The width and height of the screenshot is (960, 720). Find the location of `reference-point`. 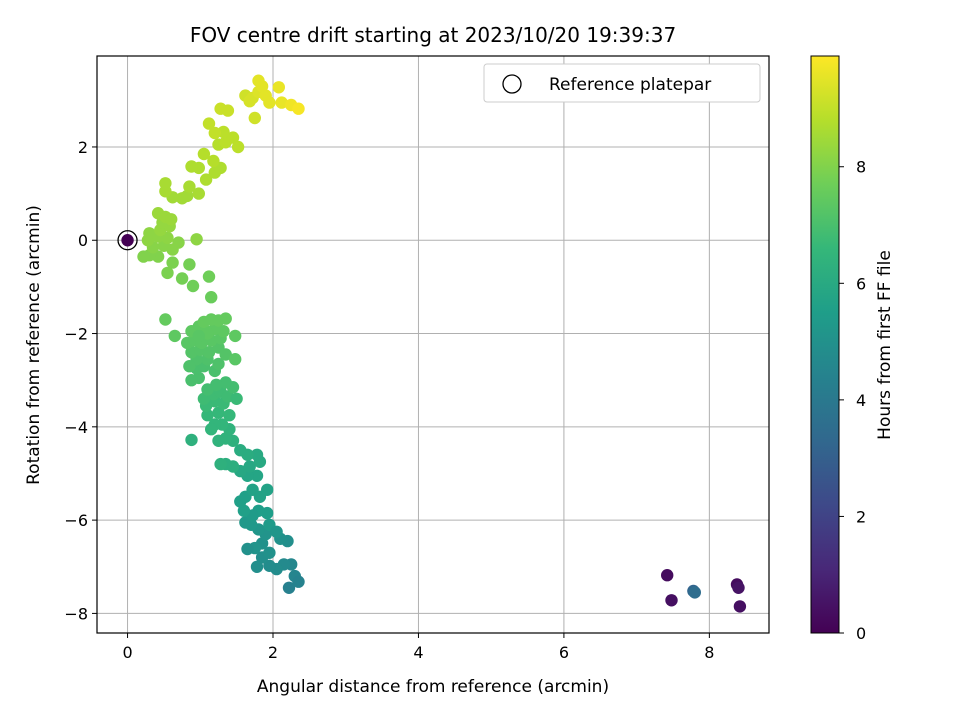

reference-point is located at coordinates (127, 240).